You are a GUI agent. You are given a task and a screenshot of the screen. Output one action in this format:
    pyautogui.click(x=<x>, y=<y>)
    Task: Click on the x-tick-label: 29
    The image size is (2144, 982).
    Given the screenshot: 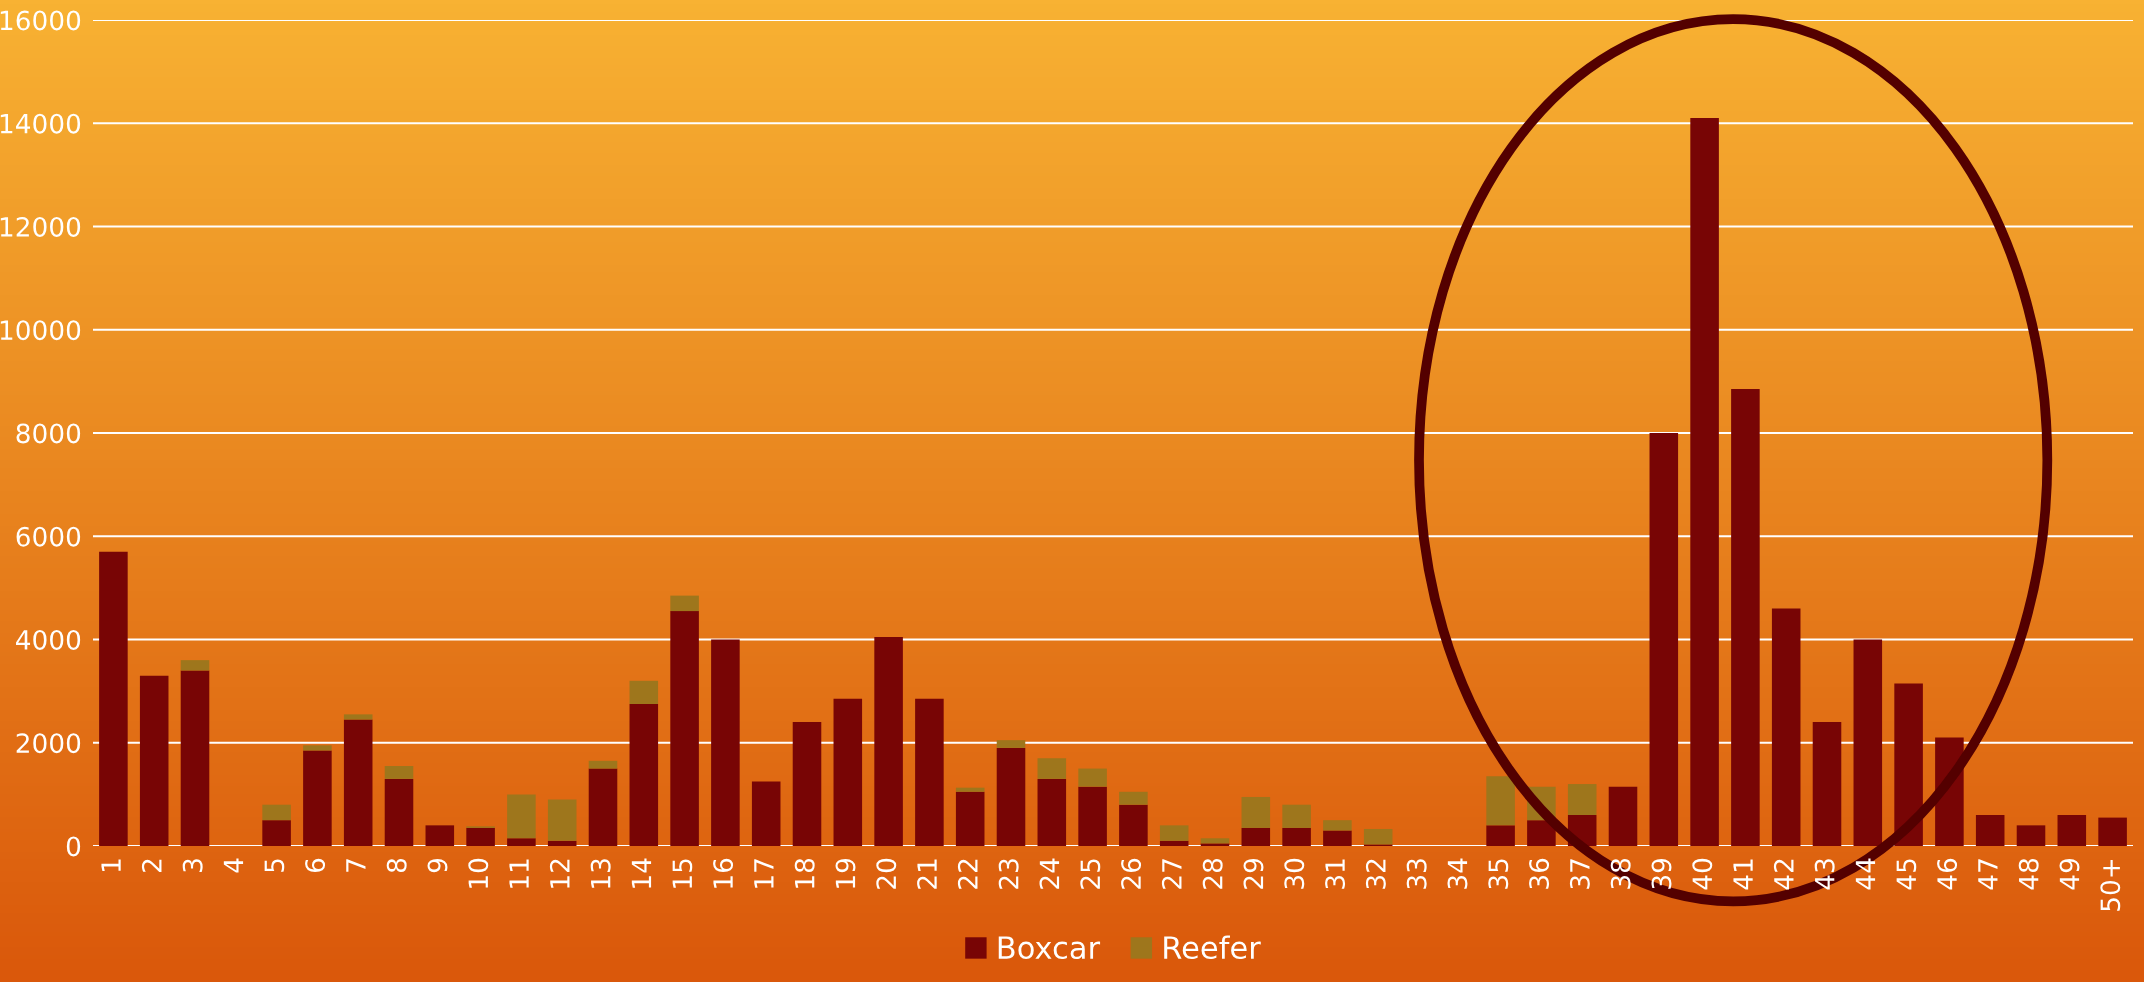 What is the action you would take?
    pyautogui.click(x=1253, y=873)
    